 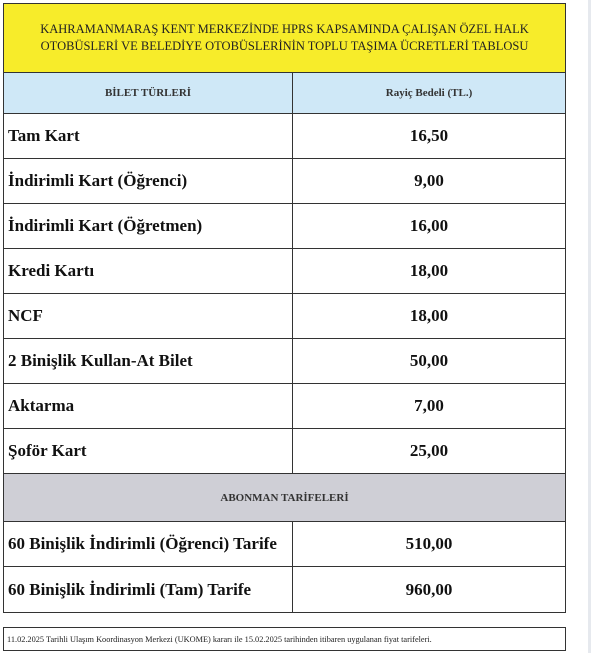 I want to click on ticket-type: 2 Binişlik Kullan-At Bilet, so click(x=148, y=361).